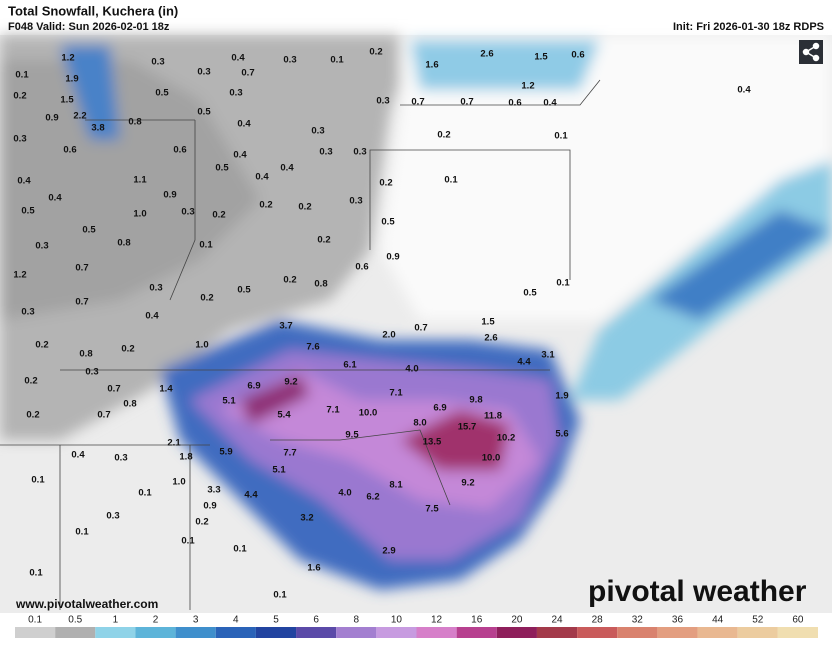 The image size is (832, 645). Describe the element at coordinates (718, 620) in the screenshot. I see `colorbar-tick-label: 44` at that location.